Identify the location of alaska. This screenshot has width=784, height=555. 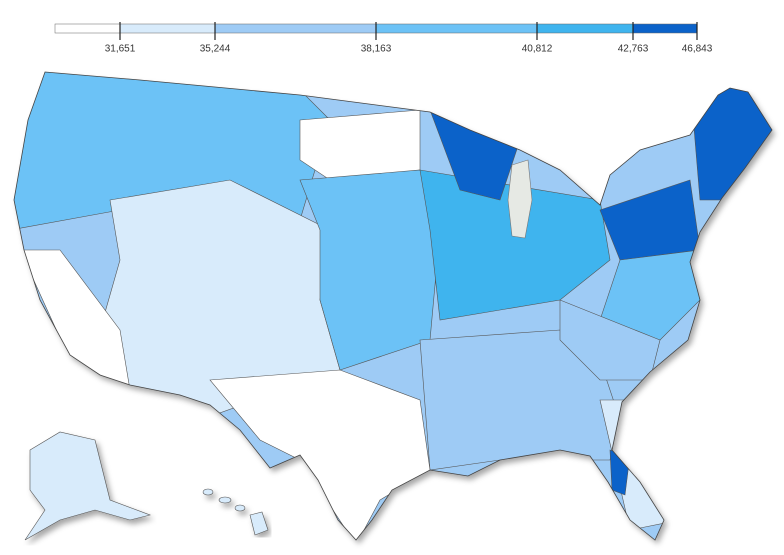
(88, 486).